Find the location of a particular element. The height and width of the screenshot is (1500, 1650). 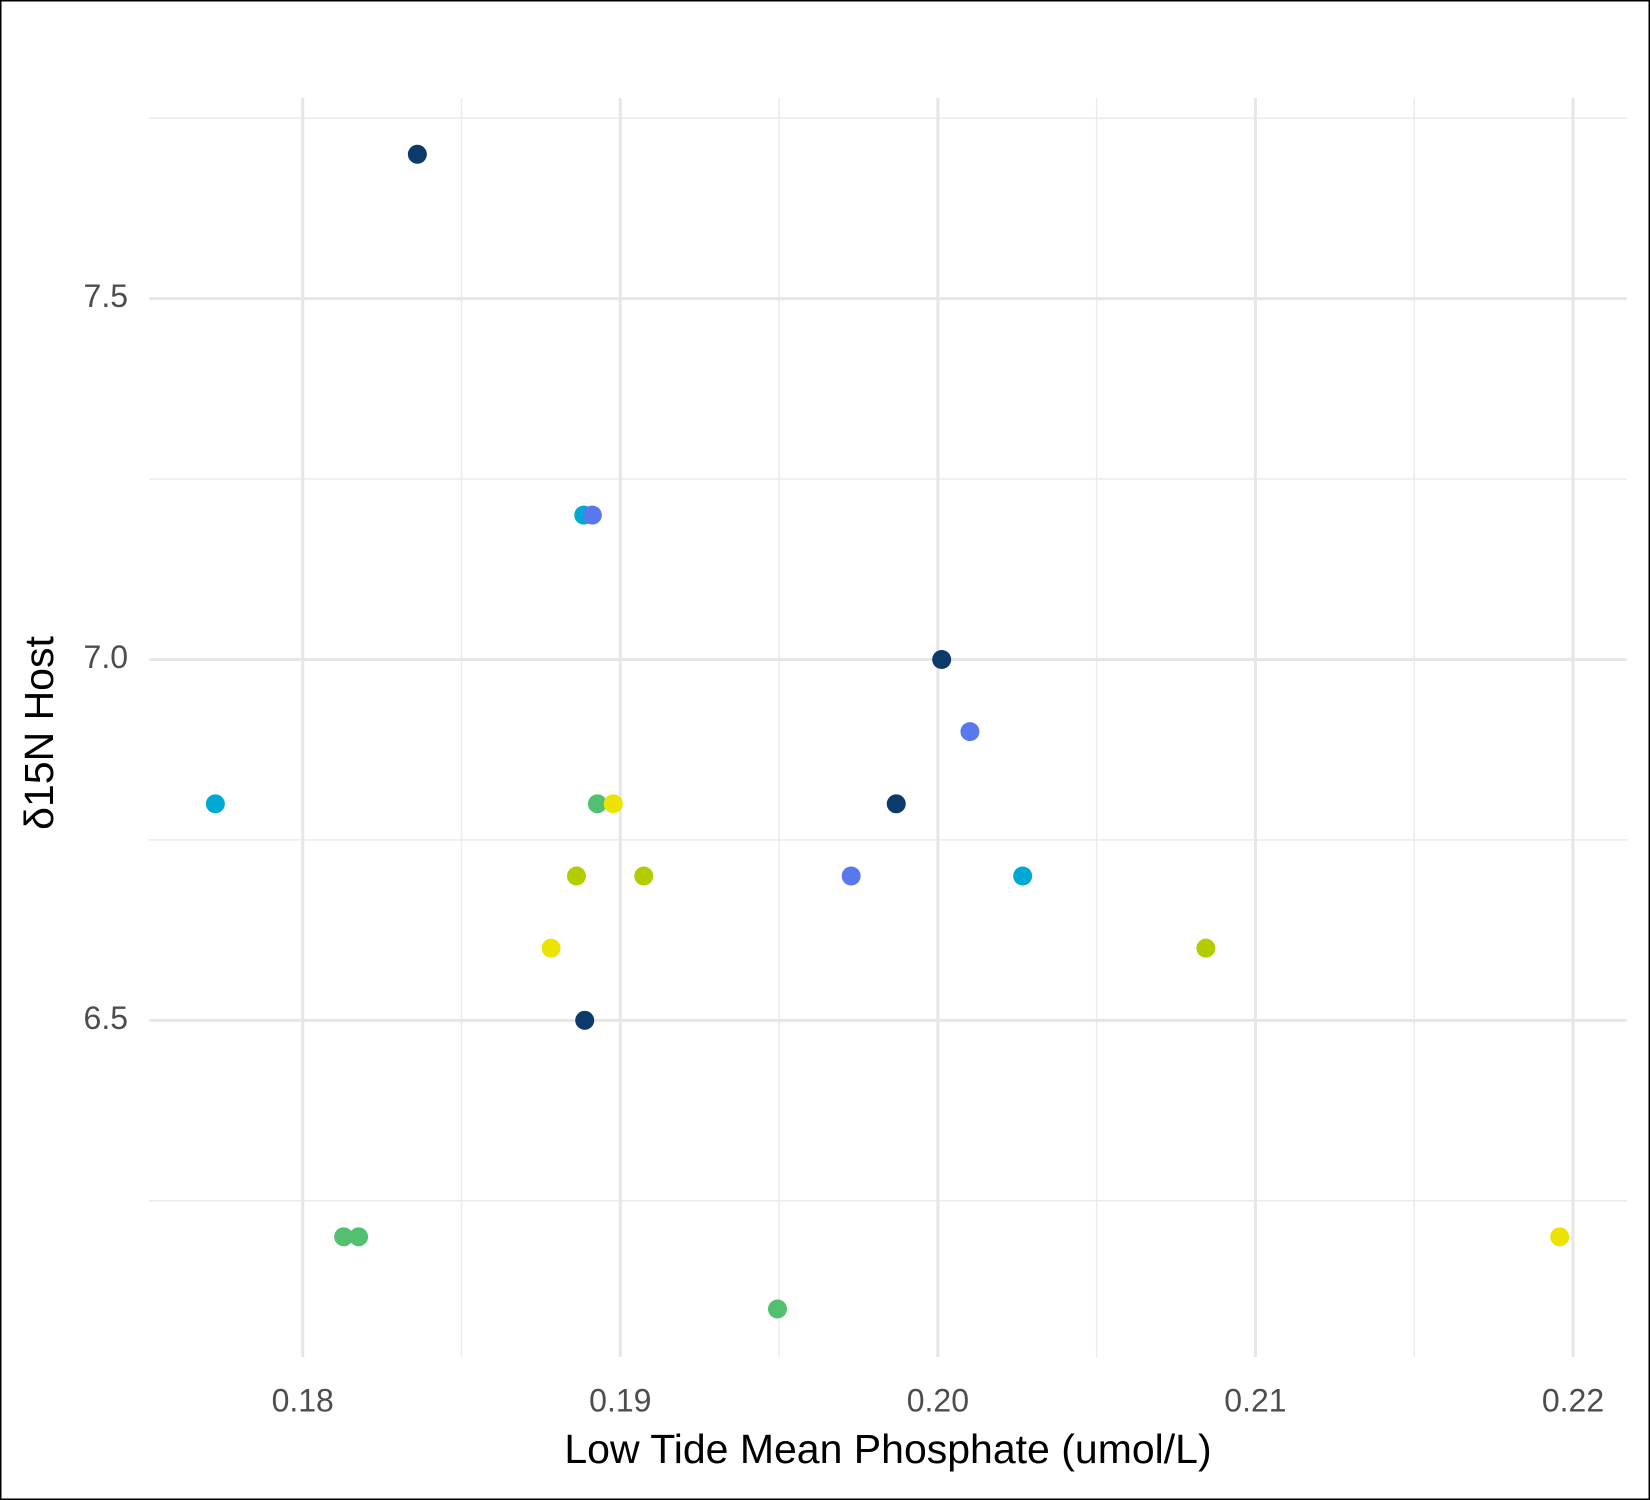

y-tick-label: 7.5 is located at coordinates (106, 296).